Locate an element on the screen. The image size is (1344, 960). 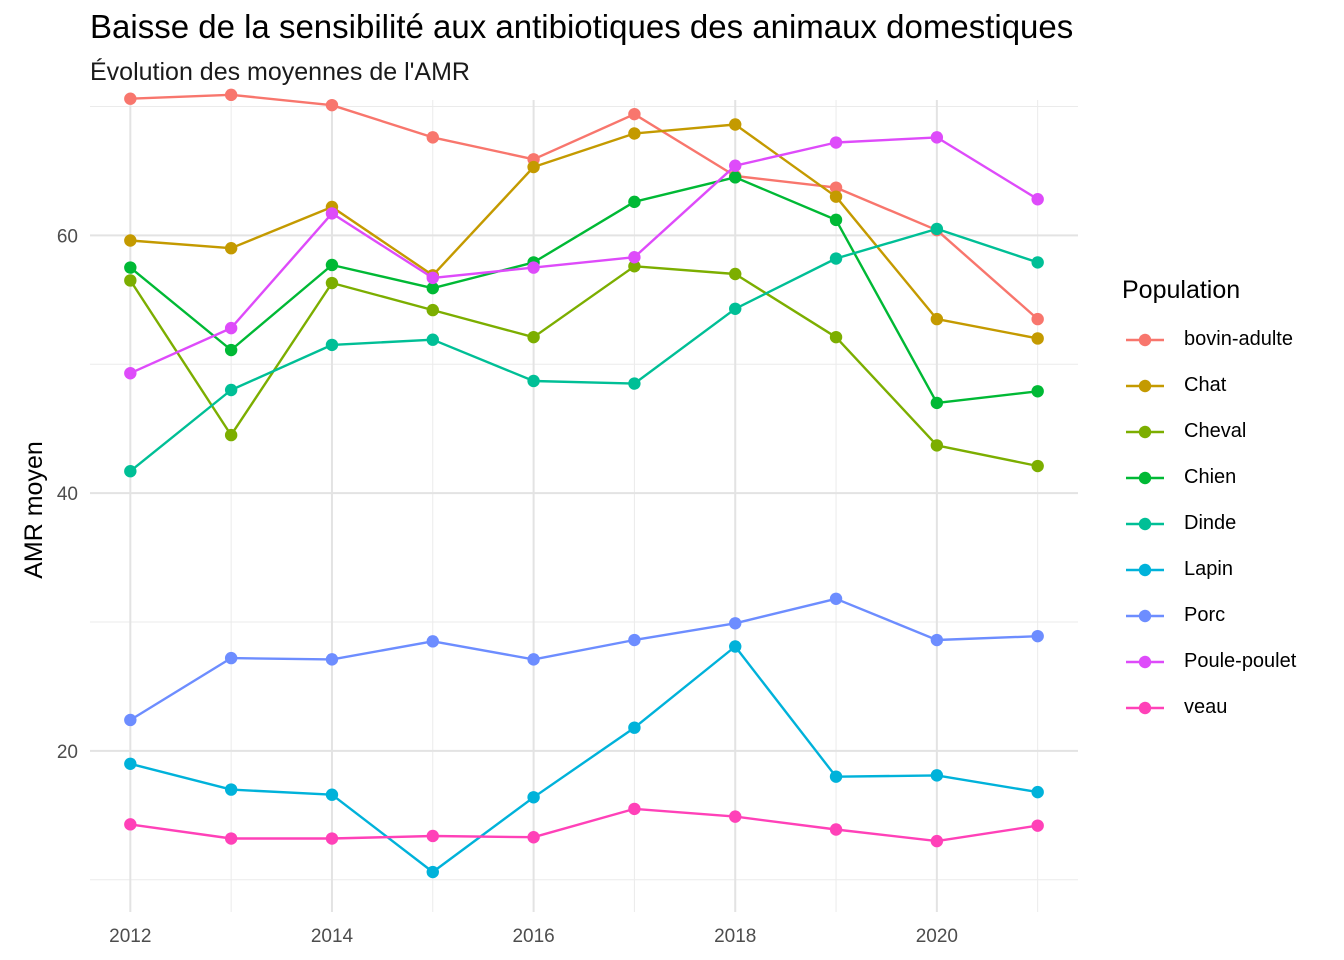
legend-item: Porc is located at coordinates (1181, 616).